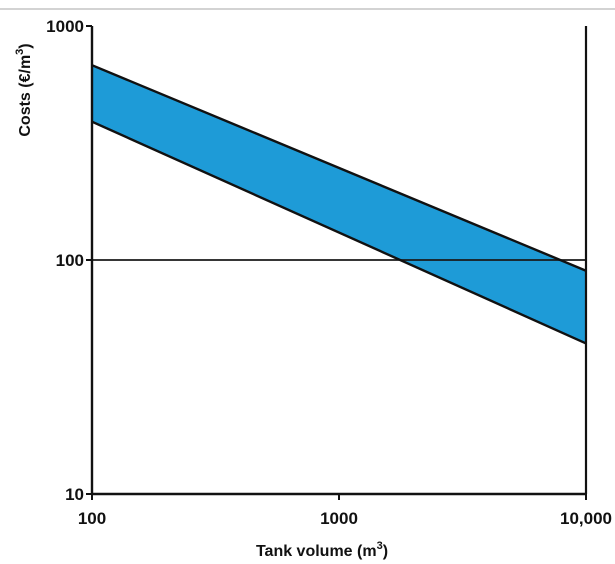 This screenshot has height=564, width=615. I want to click on y-axis-title-sup: 3, so click(20, 52).